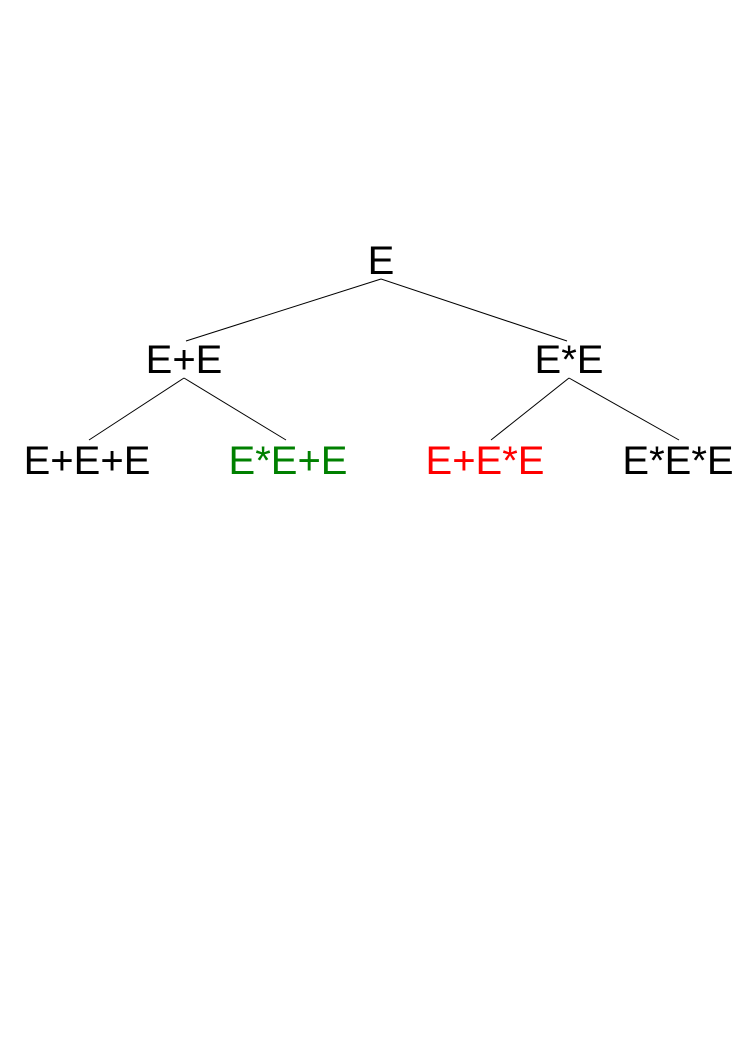 The image size is (745, 1053). What do you see at coordinates (474, 310) in the screenshot?
I see `edge-root-to-product` at bounding box center [474, 310].